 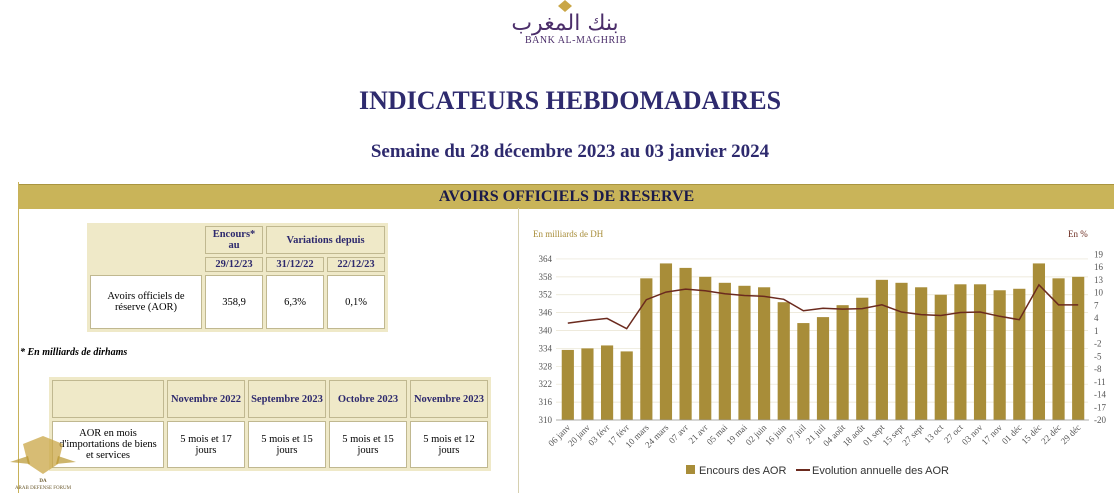 What do you see at coordinates (518, 350) in the screenshot?
I see `vertical-divider` at bounding box center [518, 350].